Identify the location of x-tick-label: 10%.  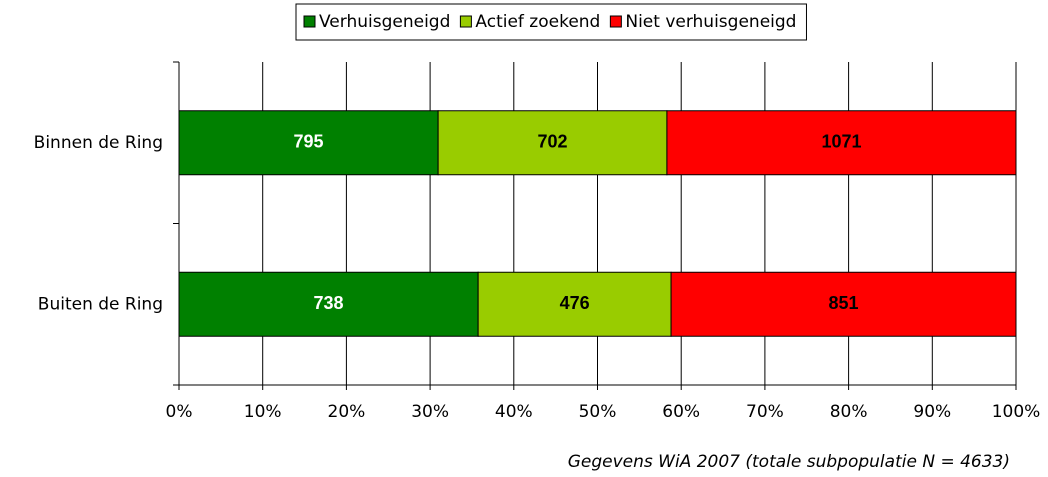
(263, 412).